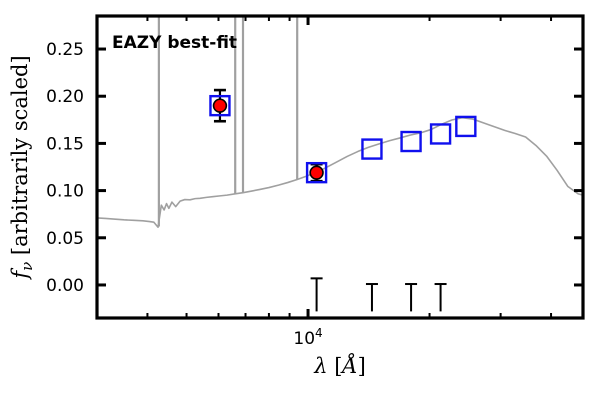 Image resolution: width=600 pixels, height=400 pixels. Describe the element at coordinates (65, 239) in the screenshot. I see `y-tick-label-1: 0.05` at that location.